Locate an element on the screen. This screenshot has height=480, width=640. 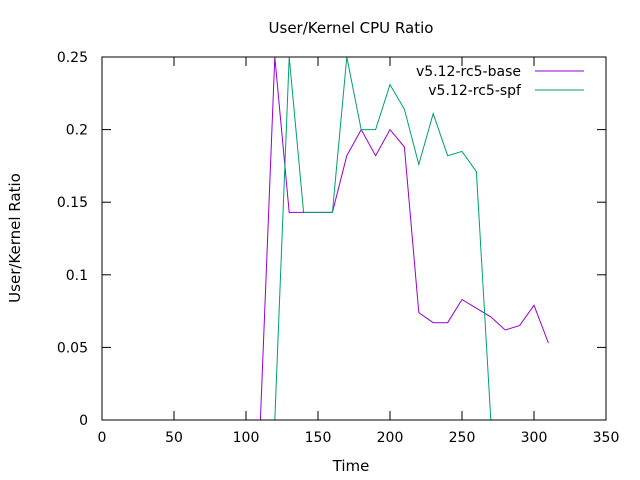
legend: v5.12-rc5-base v5.12-rc5-spf is located at coordinates (500, 81).